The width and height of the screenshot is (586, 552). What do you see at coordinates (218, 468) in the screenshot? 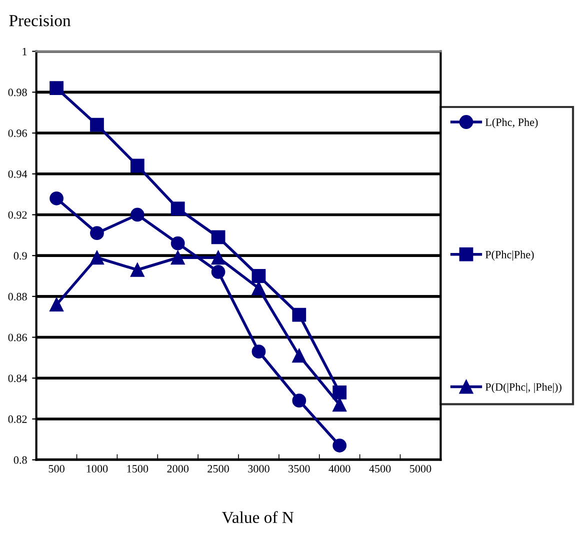
I see `x-tick-label: 2500` at bounding box center [218, 468].